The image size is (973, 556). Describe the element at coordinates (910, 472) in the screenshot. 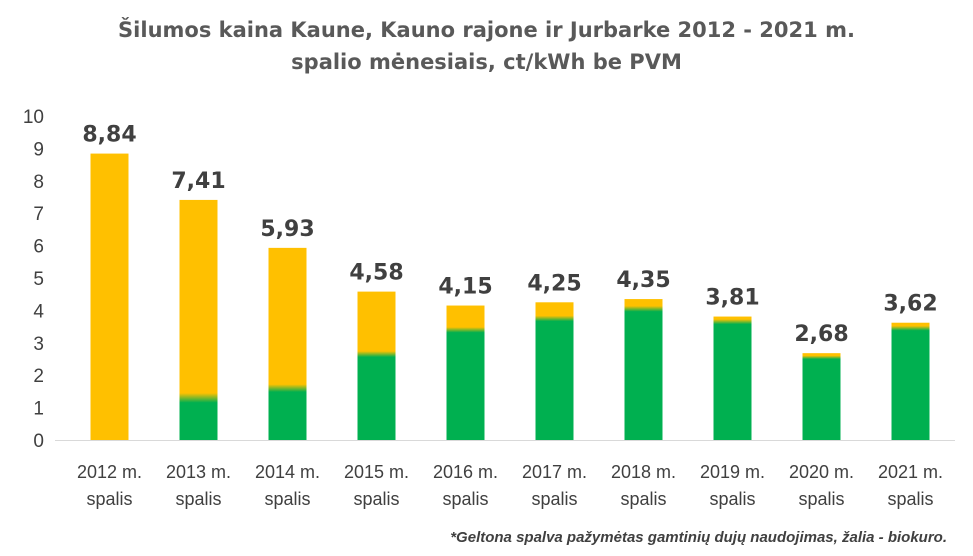

I see `x-tick-label: 2021 m.` at that location.